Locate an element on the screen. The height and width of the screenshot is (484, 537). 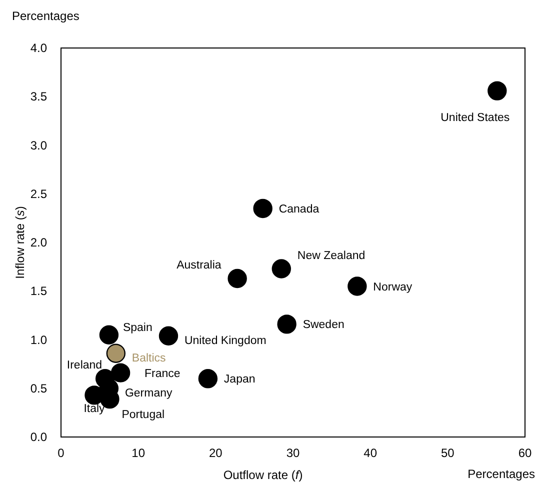
x-tick-label: 50 is located at coordinates (447, 453).